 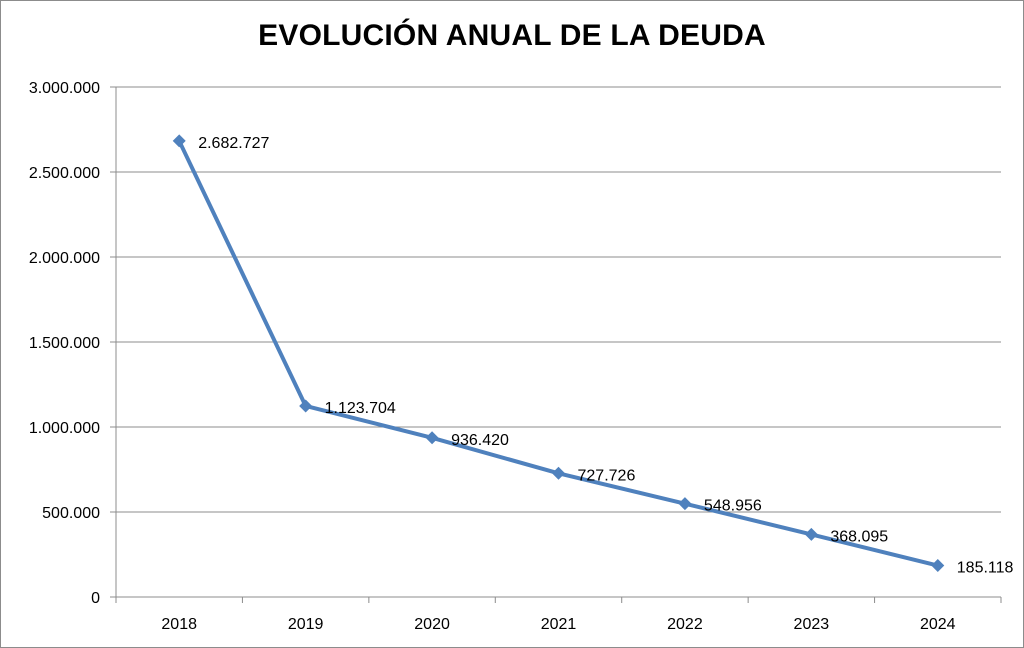 I want to click on data-label: 548.956, so click(x=733, y=506).